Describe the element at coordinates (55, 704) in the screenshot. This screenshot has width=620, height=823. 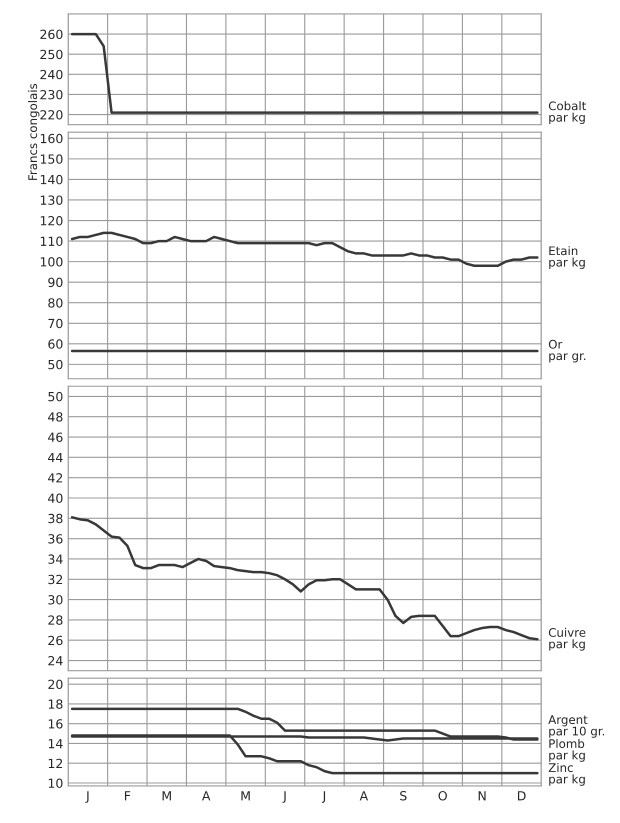
I see `y-tick-label: 18` at that location.